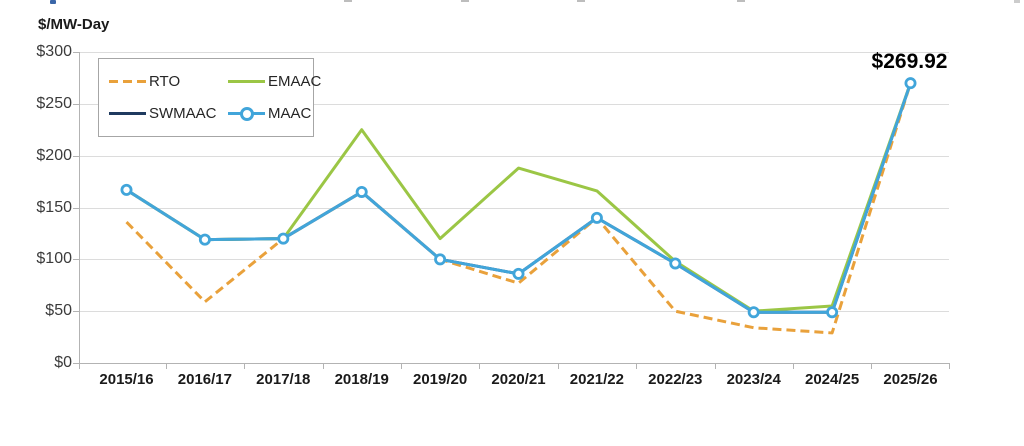  Describe the element at coordinates (183, 114) in the screenshot. I see `legend-label: SWMAAC` at that location.